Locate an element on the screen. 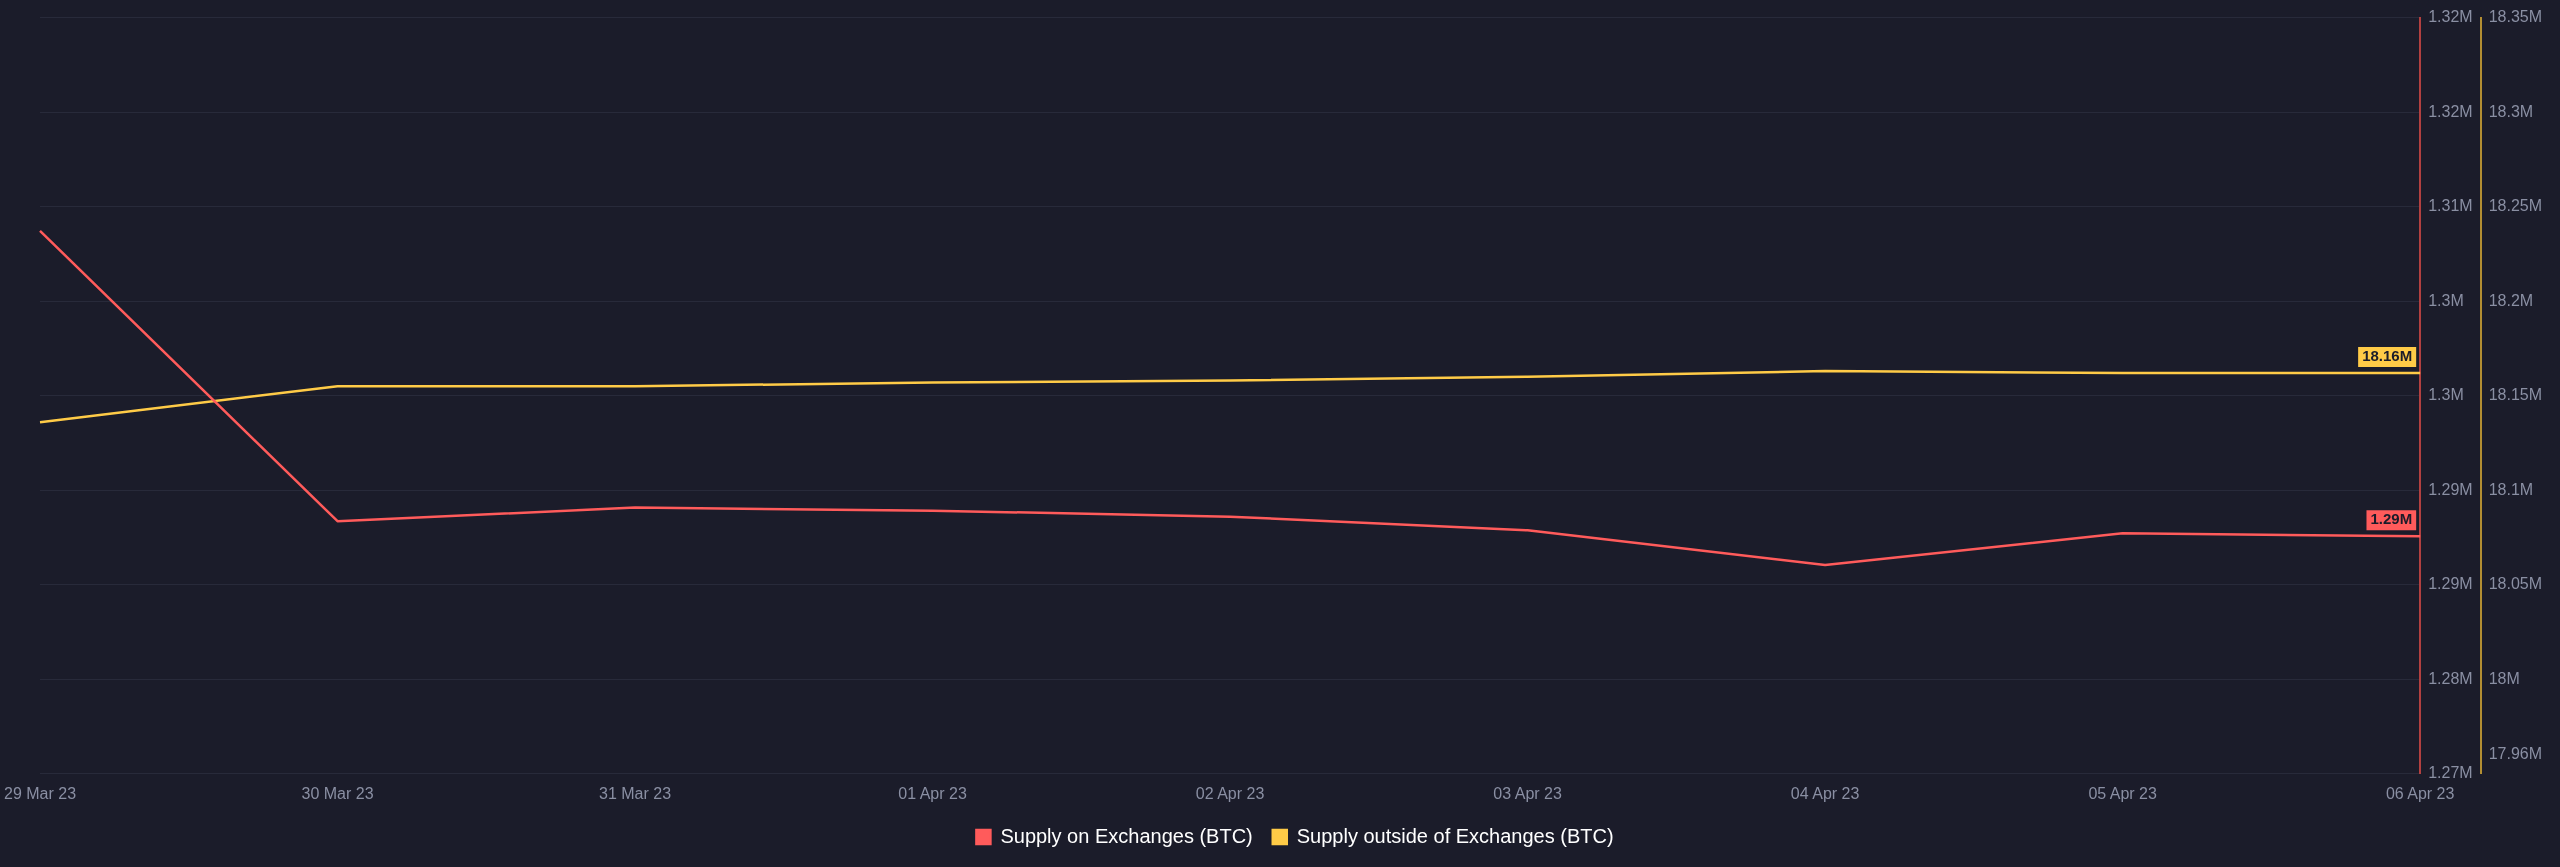 The image size is (2560, 867). y2-tick-label: 18M is located at coordinates (2504, 678).